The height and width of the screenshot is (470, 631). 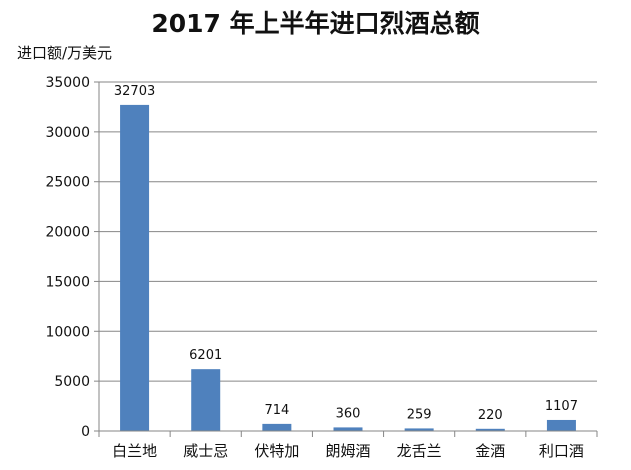 What do you see at coordinates (419, 451) in the screenshot?
I see `x-category-label: 龙舌兰` at bounding box center [419, 451].